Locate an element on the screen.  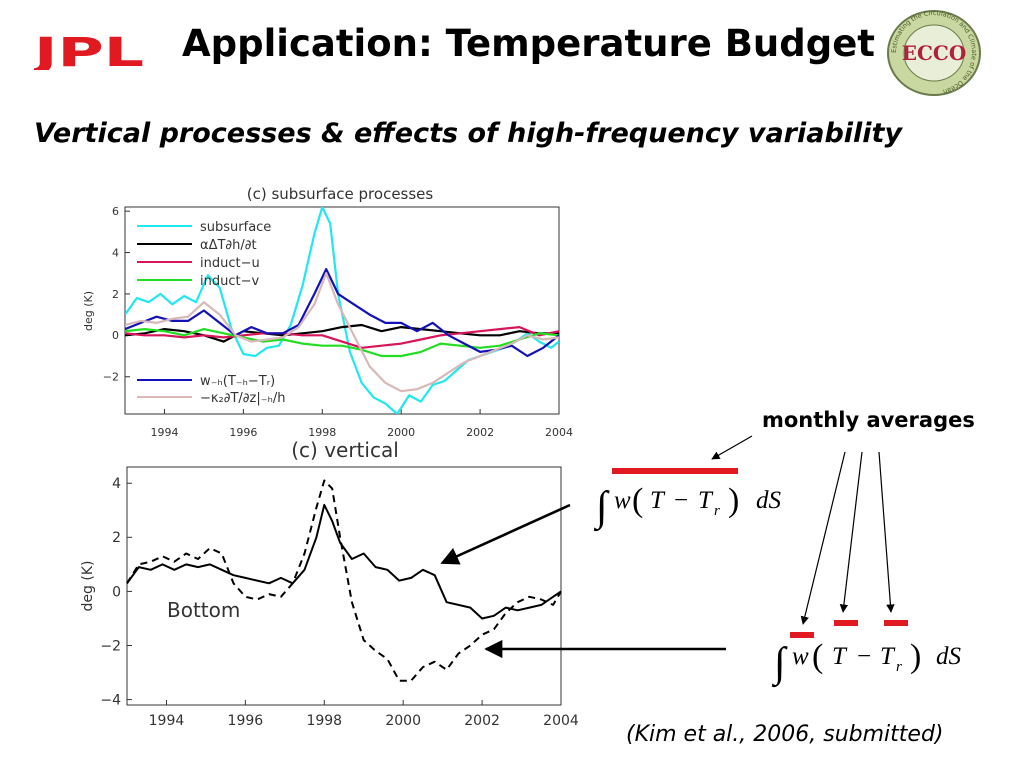
arrow-monthly-to-w is located at coordinates (823, 538).